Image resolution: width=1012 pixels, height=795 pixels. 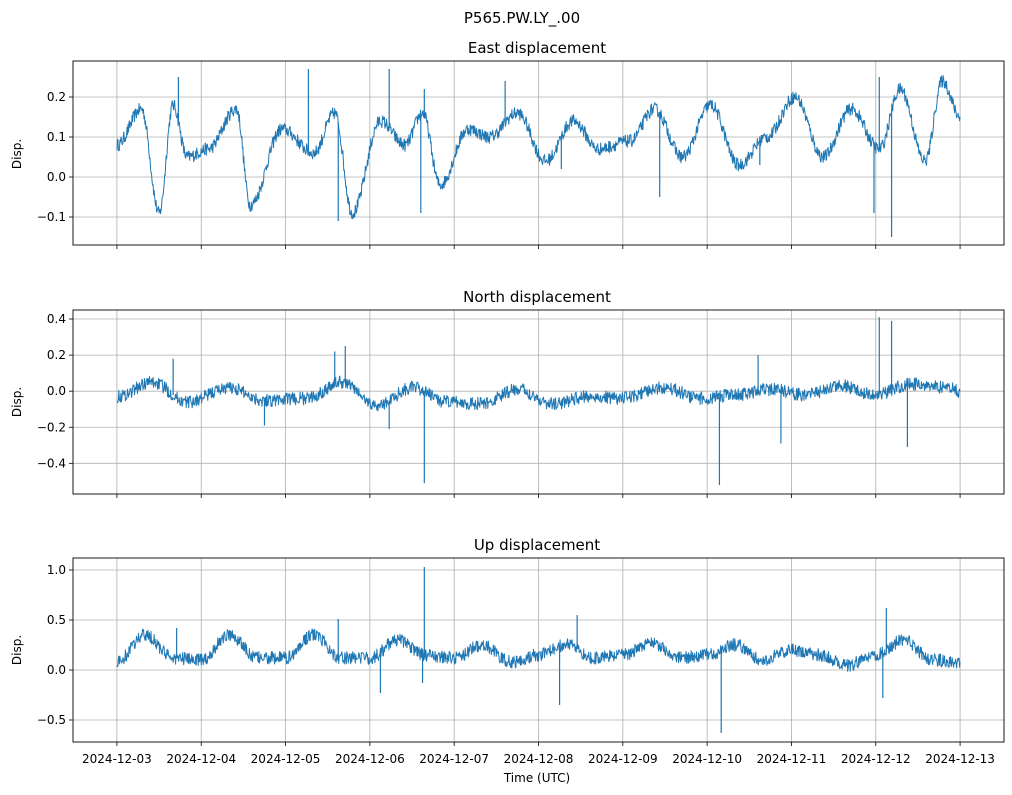 What do you see at coordinates (522, 18) in the screenshot?
I see `figure-suptitle: P565.PW.LY_.00` at bounding box center [522, 18].